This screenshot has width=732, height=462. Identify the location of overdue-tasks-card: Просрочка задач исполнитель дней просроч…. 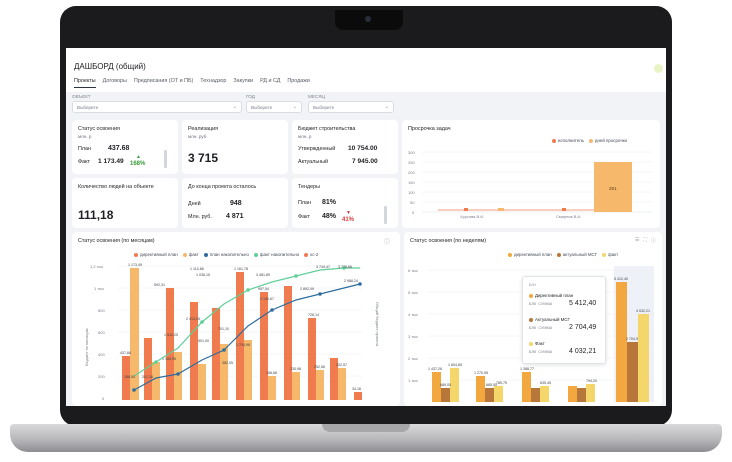
(531, 174).